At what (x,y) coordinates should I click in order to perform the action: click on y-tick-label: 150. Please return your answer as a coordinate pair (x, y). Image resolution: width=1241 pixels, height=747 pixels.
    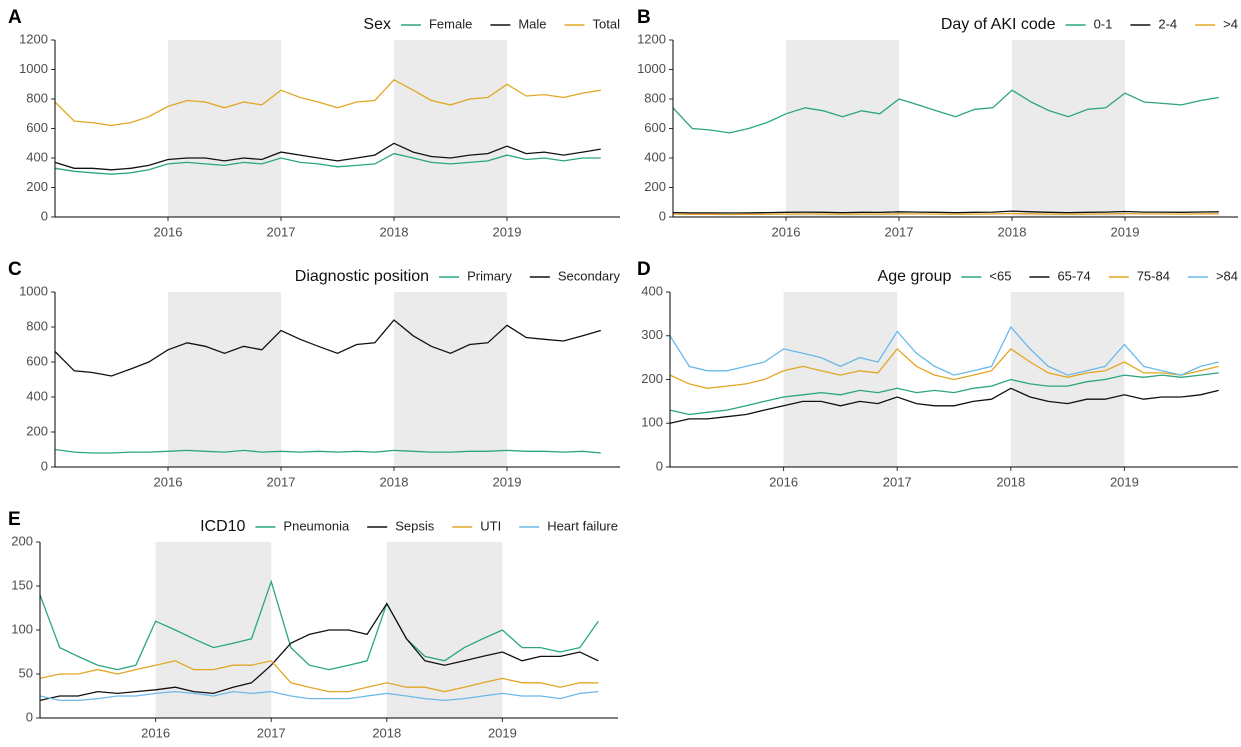
    Looking at the image, I should click on (22, 584).